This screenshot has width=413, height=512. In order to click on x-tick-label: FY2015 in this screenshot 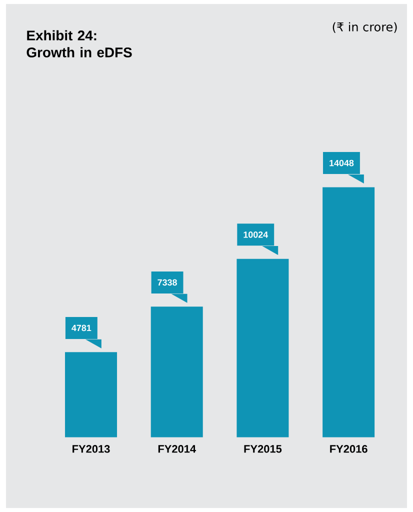, I will do `click(263, 449)`.